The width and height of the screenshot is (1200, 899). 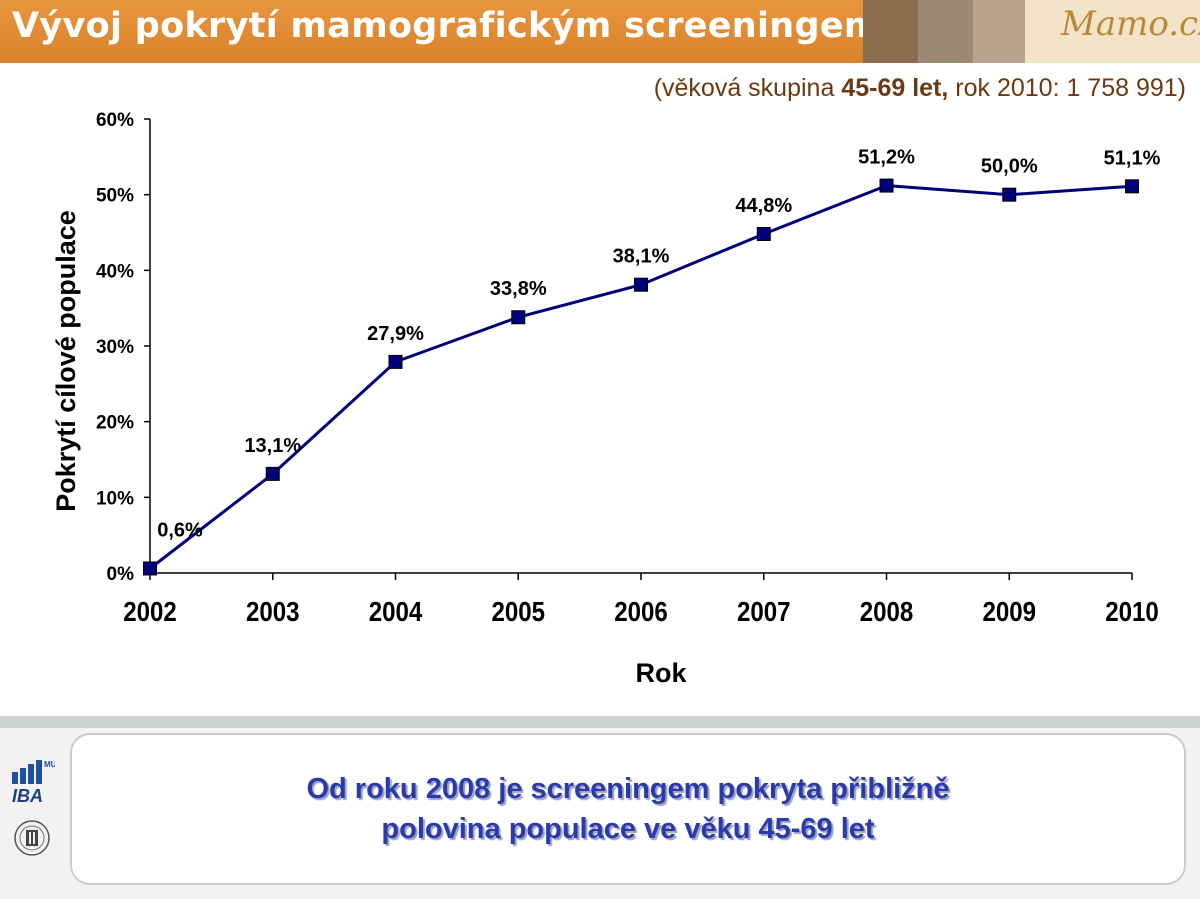 I want to click on x-tick-labels: 2002 2003 2004 2005 2006 2007 2008 2009 2010, so click(x=641, y=611).